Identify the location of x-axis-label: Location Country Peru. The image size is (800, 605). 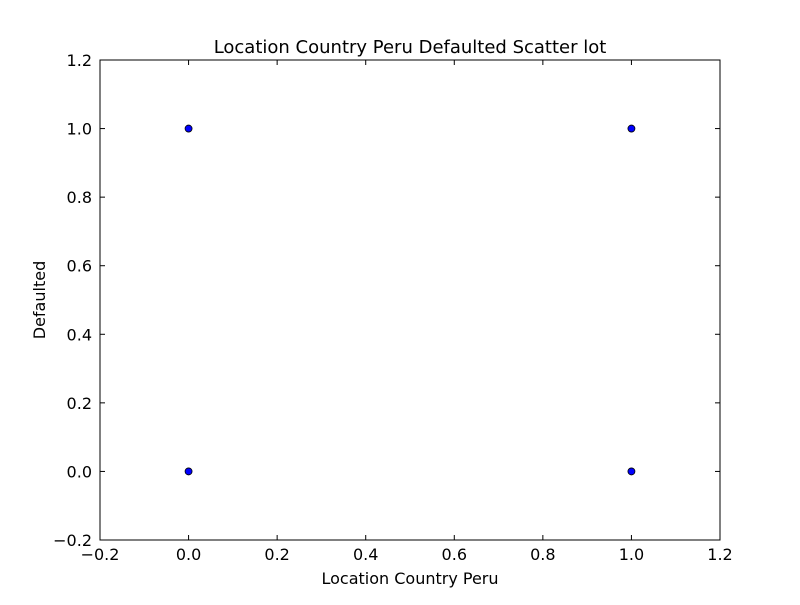
(409, 578).